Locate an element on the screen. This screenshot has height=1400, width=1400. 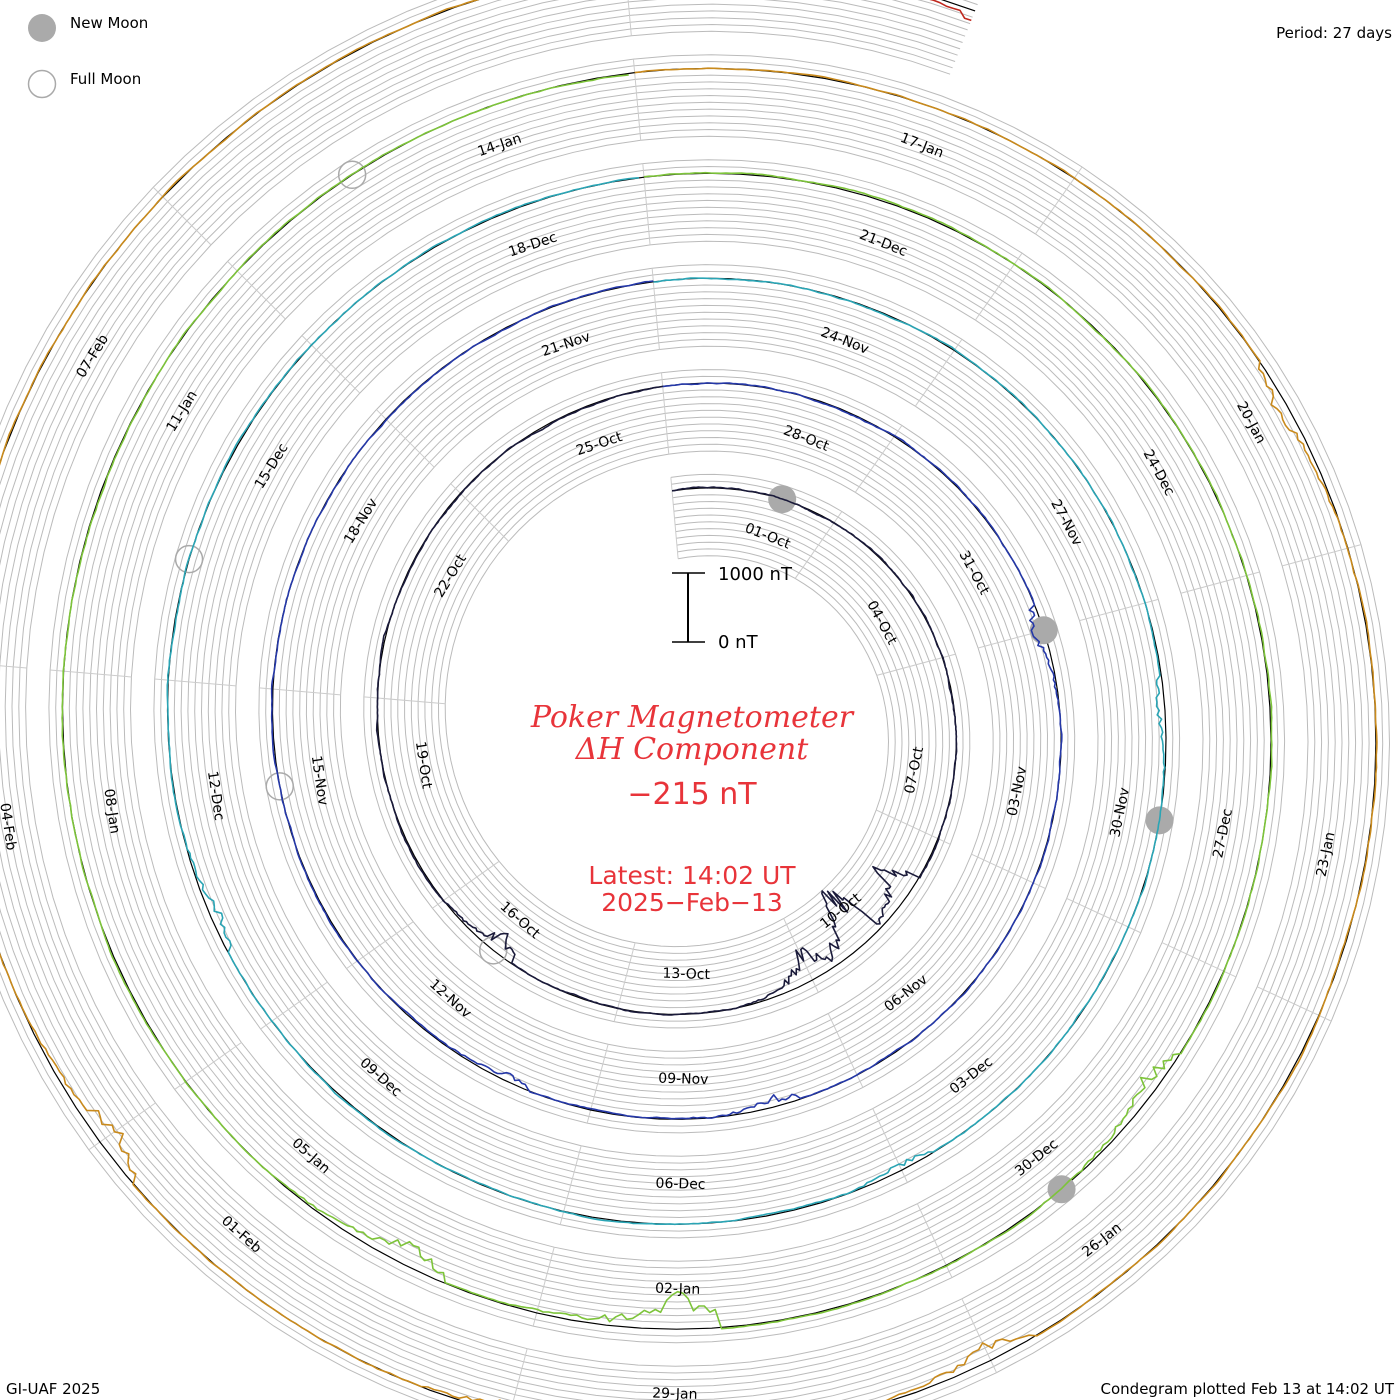
date-label: 08-Jan is located at coordinates (111, 811).